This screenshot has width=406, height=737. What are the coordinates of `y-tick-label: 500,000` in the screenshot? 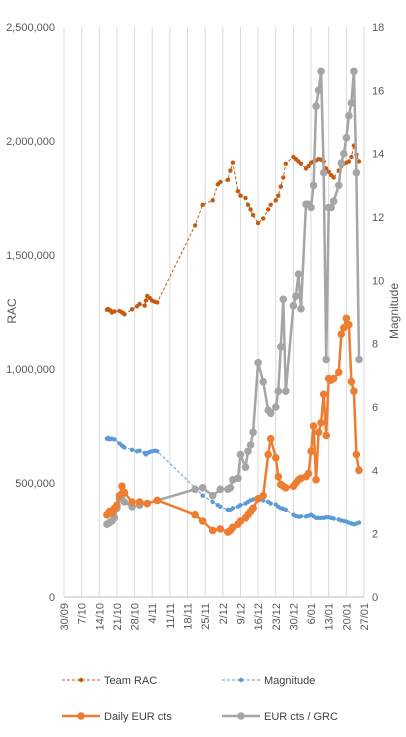 It's located at (35, 484).